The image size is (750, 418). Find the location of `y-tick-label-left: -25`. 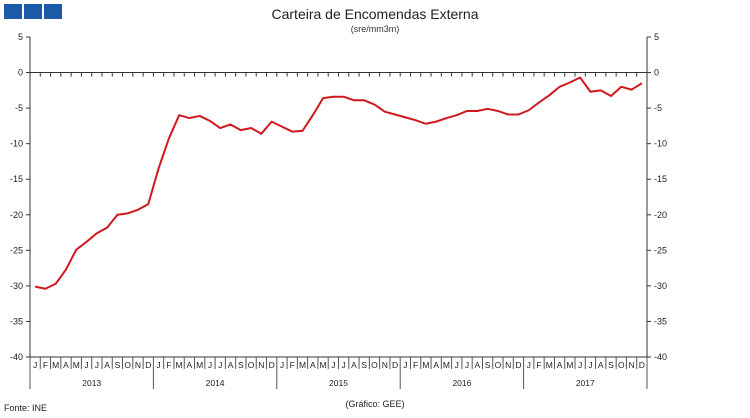

y-tick-label-left: -25 is located at coordinates (16, 250).